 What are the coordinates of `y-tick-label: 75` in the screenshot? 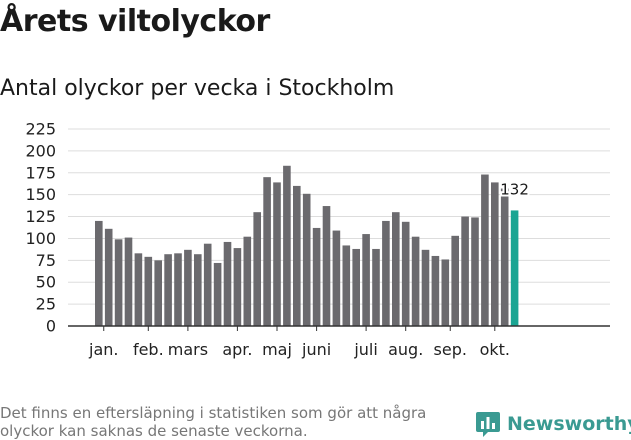 It's located at (46, 260).